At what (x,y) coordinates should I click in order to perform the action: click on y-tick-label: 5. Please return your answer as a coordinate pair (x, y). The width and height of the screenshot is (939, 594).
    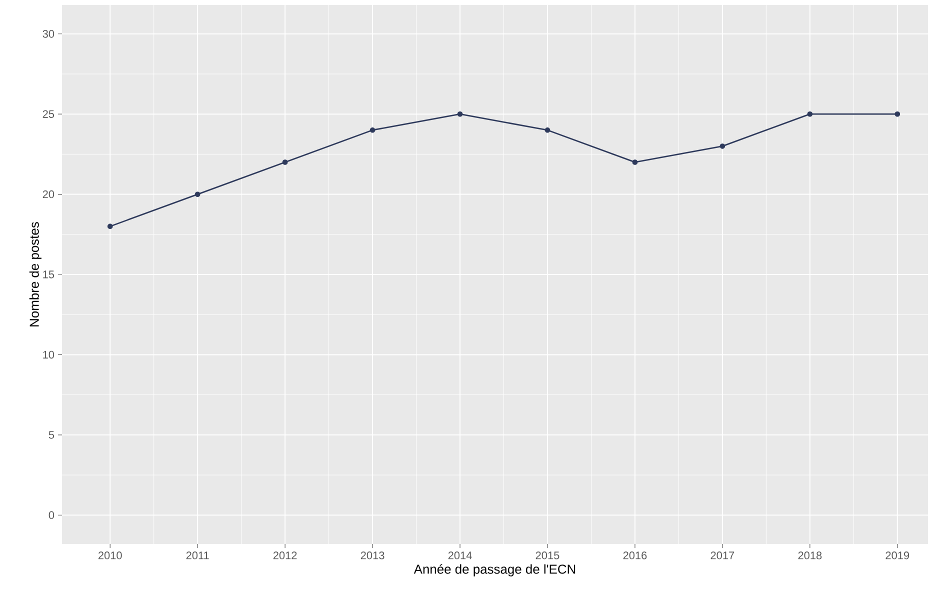
    Looking at the image, I should click on (51, 435).